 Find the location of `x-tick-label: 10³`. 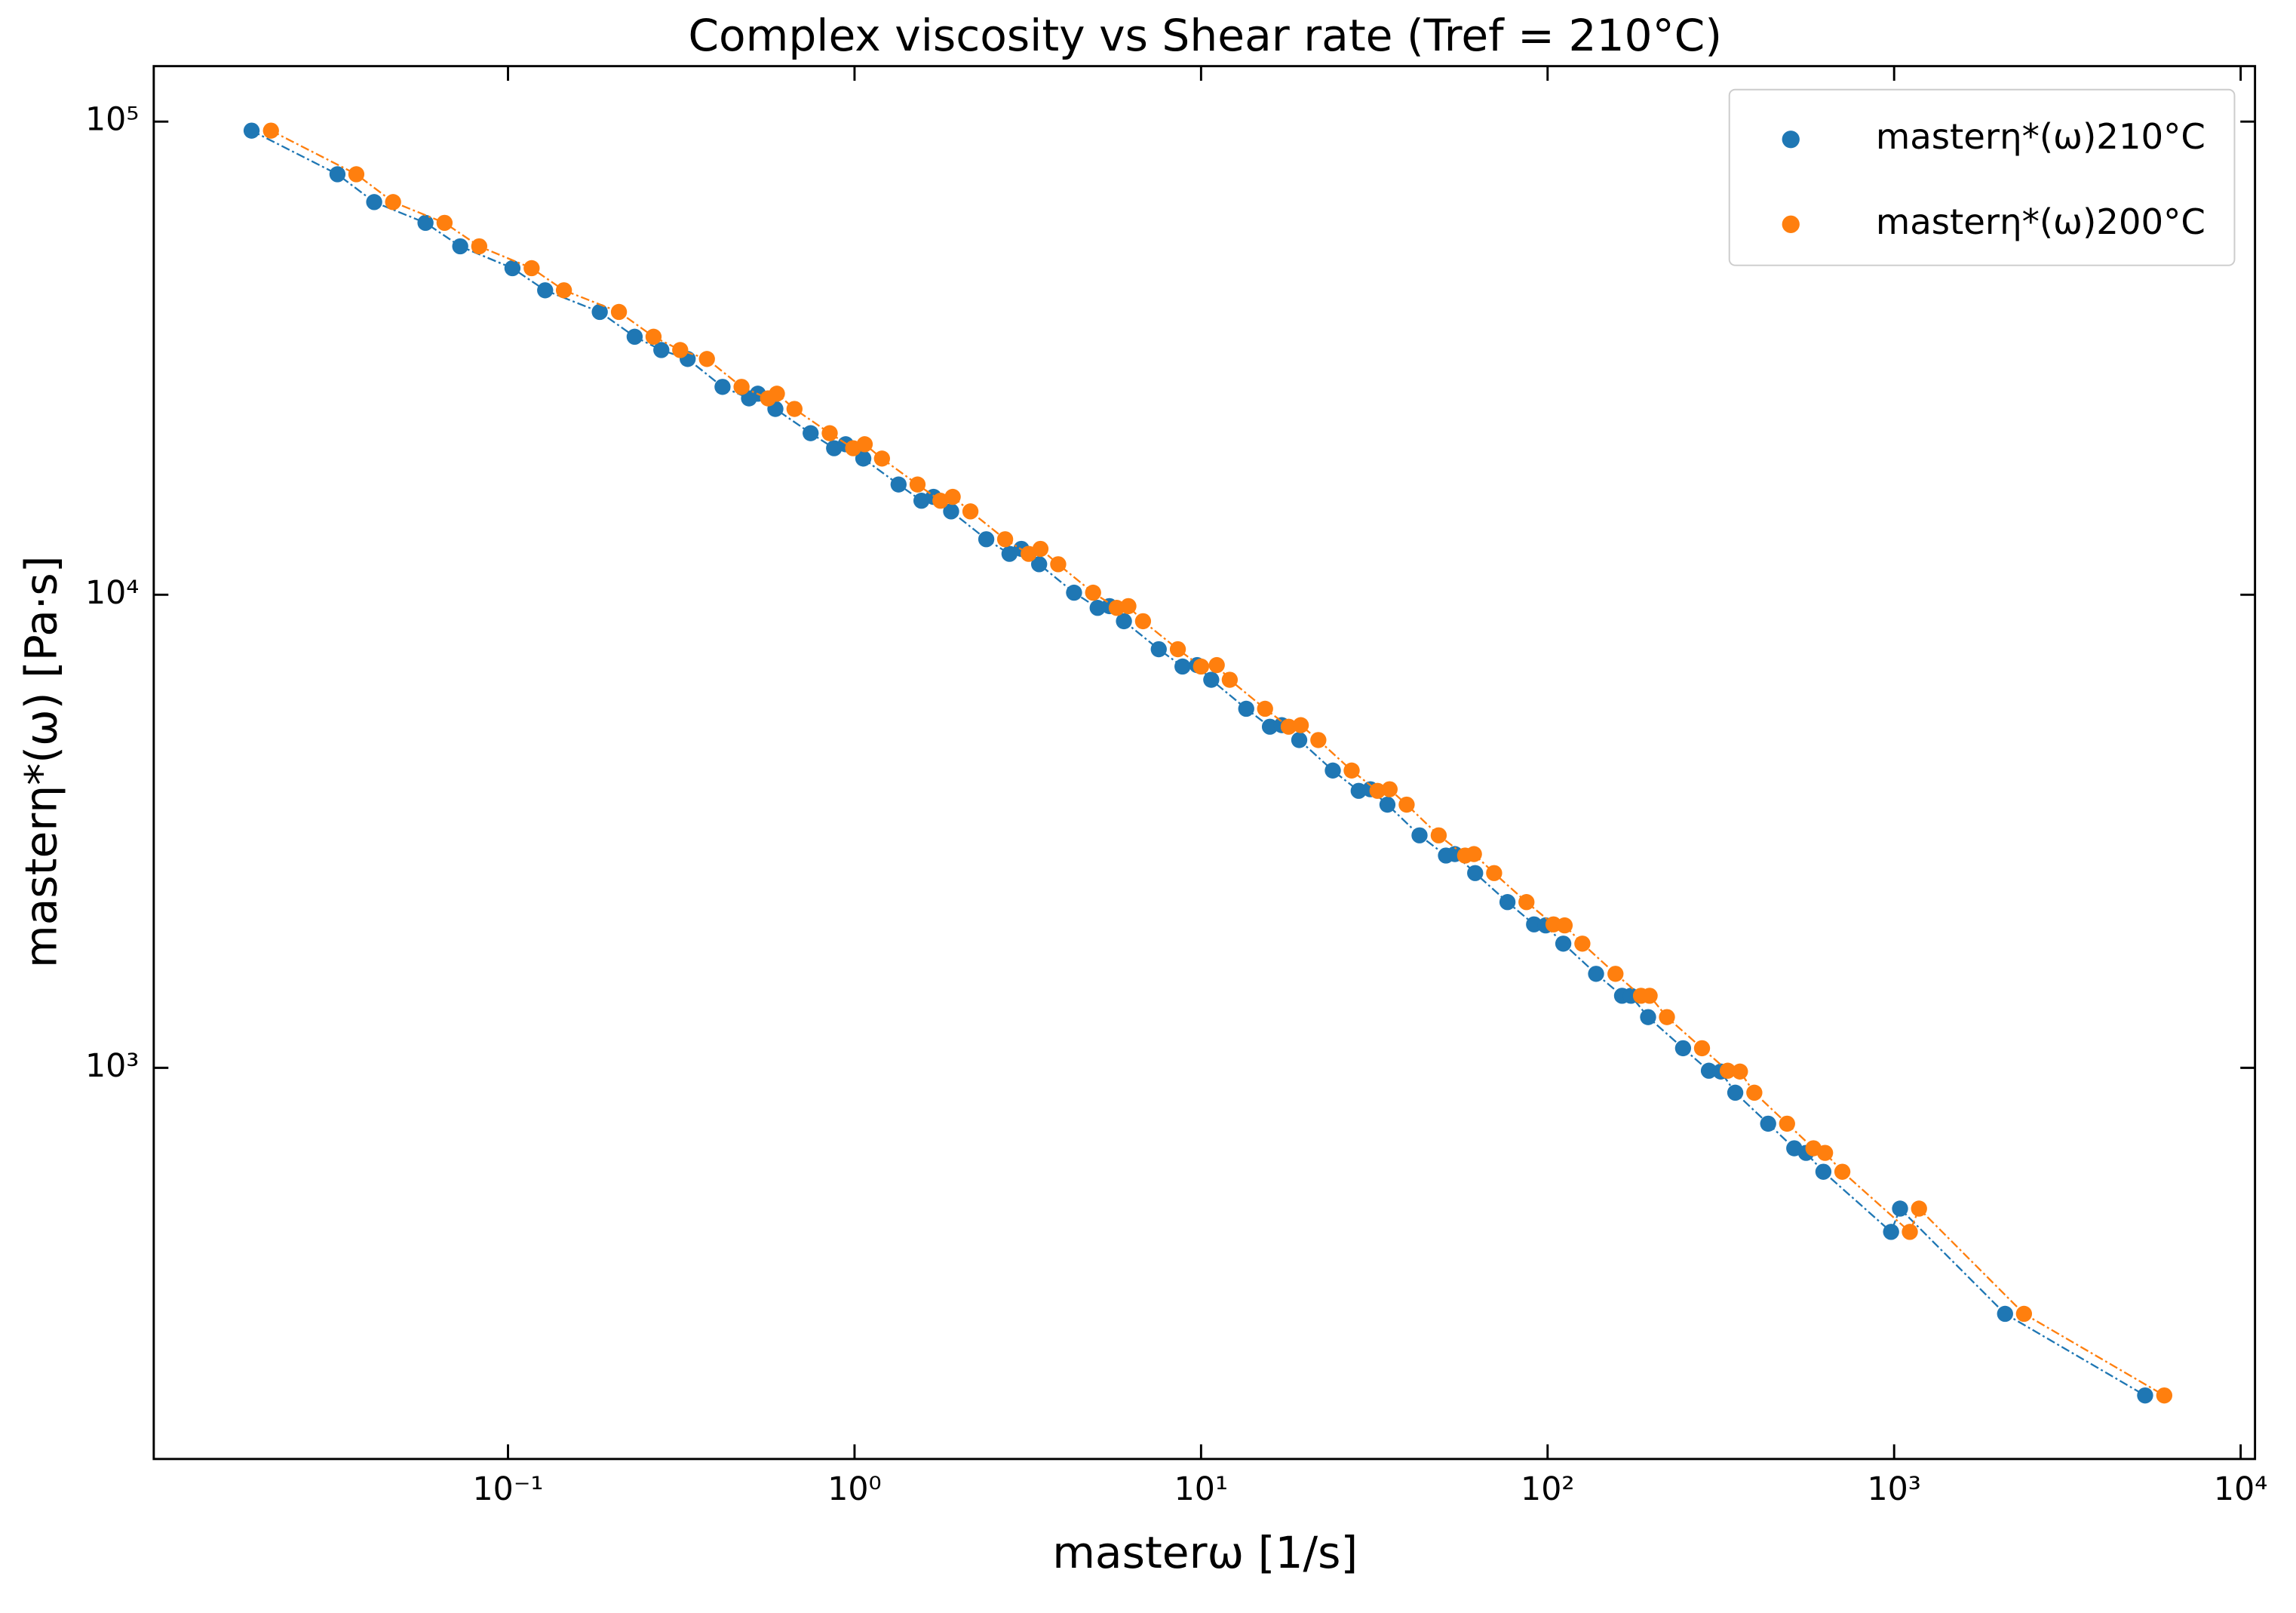

x-tick-label: 10³ is located at coordinates (1894, 1489).